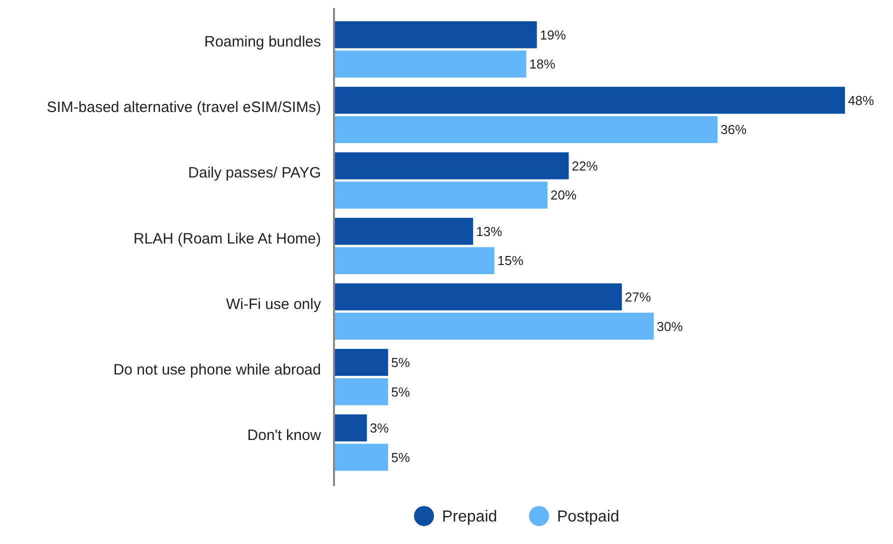 The image size is (893, 544). I want to click on data-label: 48%, so click(861, 100).